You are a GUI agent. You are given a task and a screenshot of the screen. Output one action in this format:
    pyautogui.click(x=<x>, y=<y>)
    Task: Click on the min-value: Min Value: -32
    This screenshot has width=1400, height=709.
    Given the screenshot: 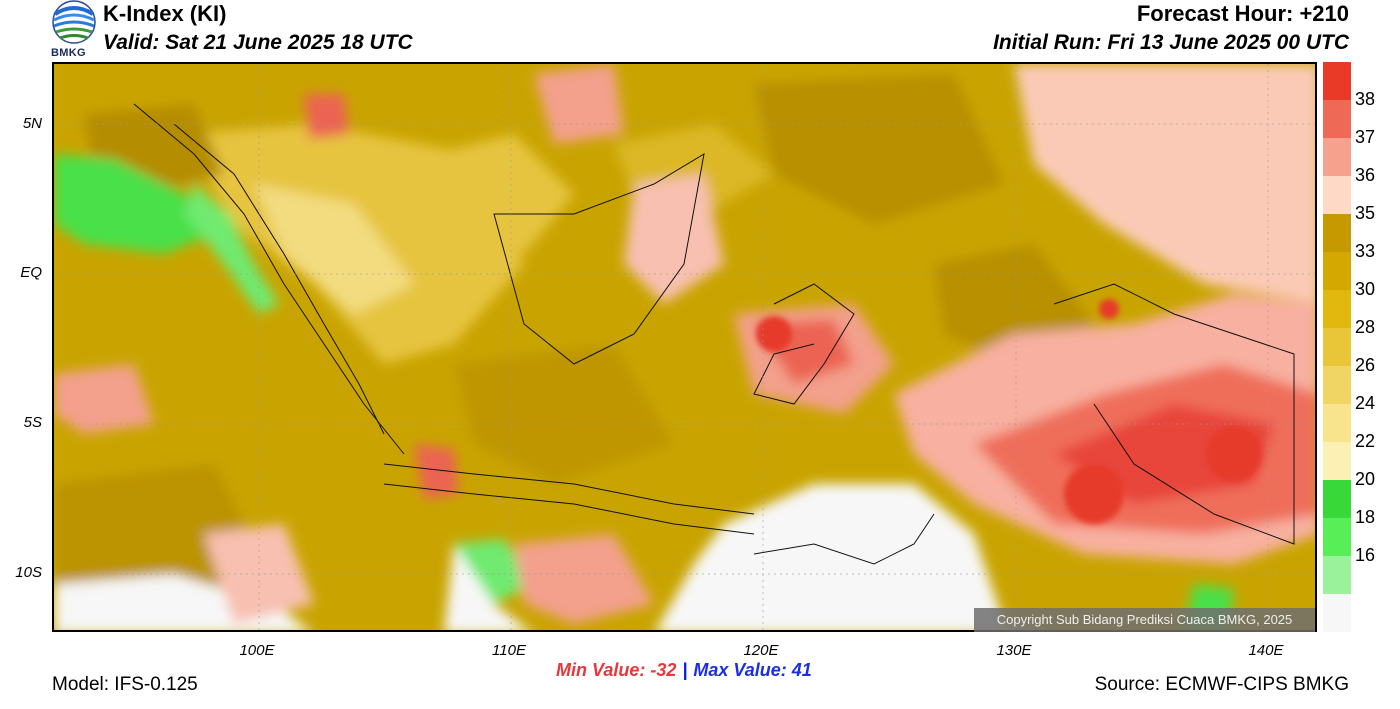 What is the action you would take?
    pyautogui.click(x=616, y=670)
    